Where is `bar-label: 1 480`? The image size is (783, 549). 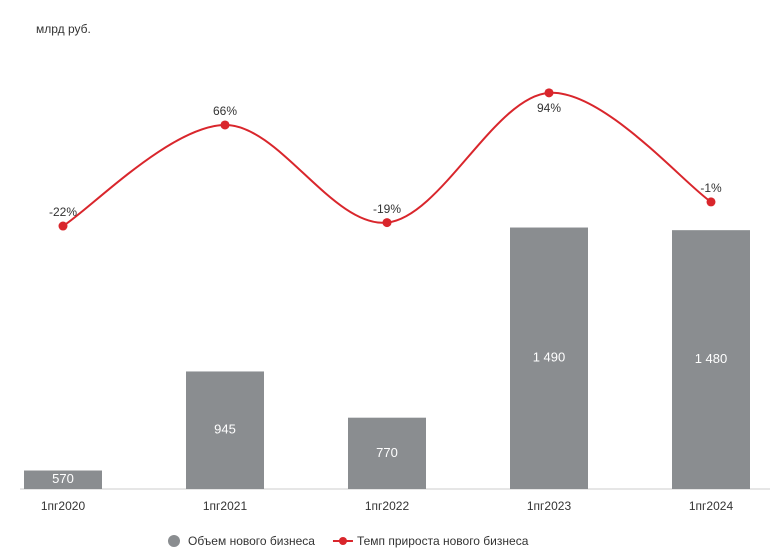 bar-label: 1 480 is located at coordinates (711, 358).